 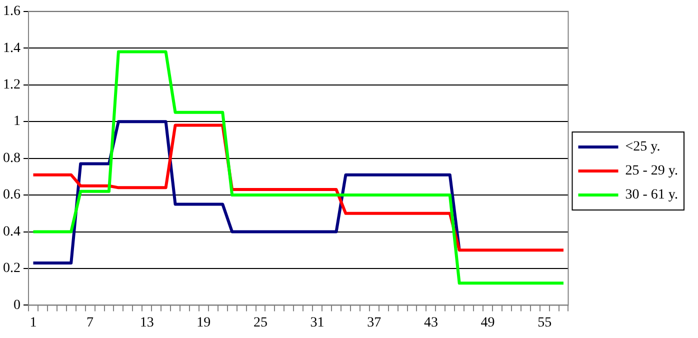 I want to click on x-tick-label: 25, so click(x=260, y=322).